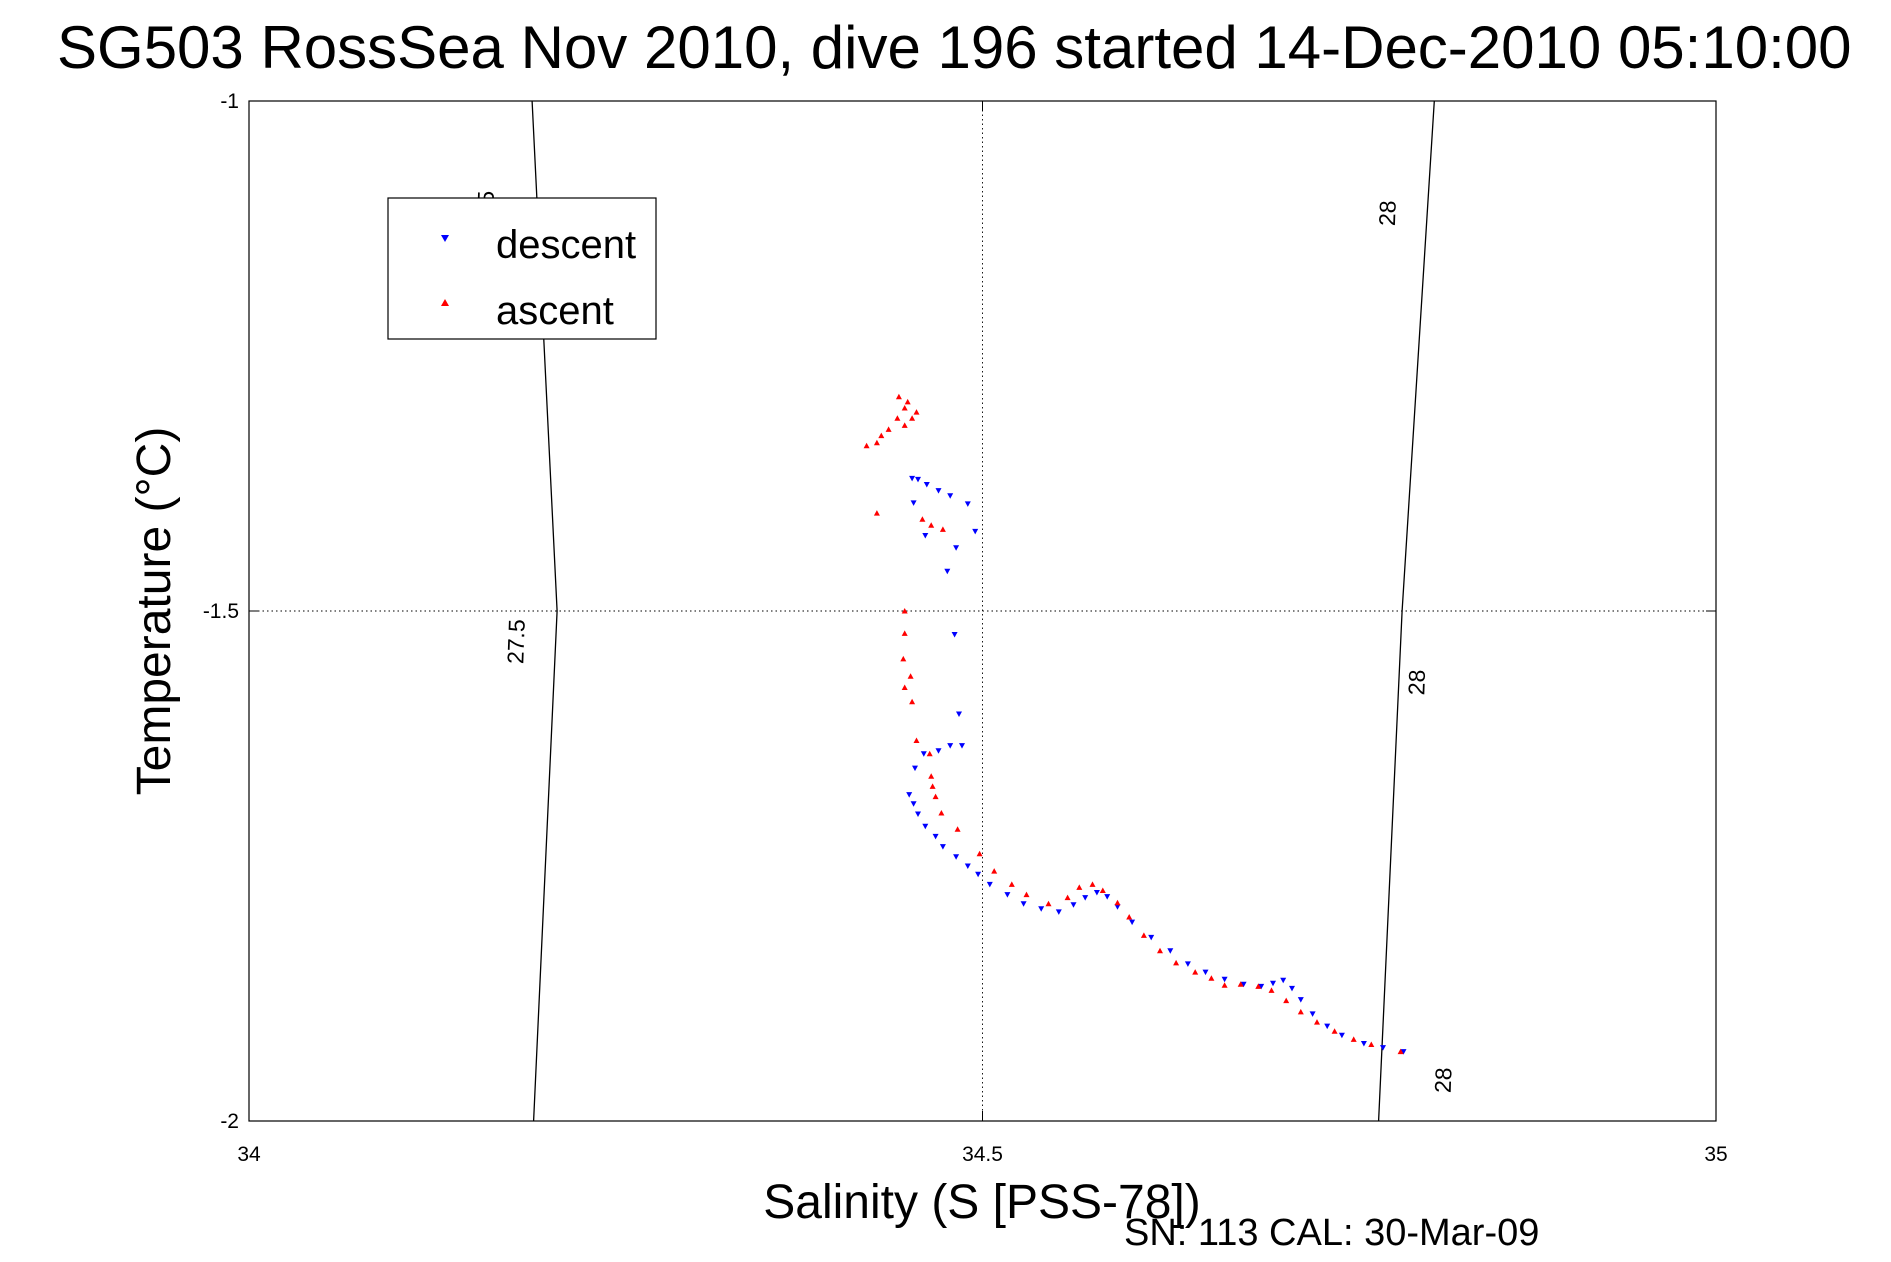 The width and height of the screenshot is (1891, 1262). I want to click on calibration-footer: SN: 113 CAL: 30-Mar-09, so click(1331, 1233).